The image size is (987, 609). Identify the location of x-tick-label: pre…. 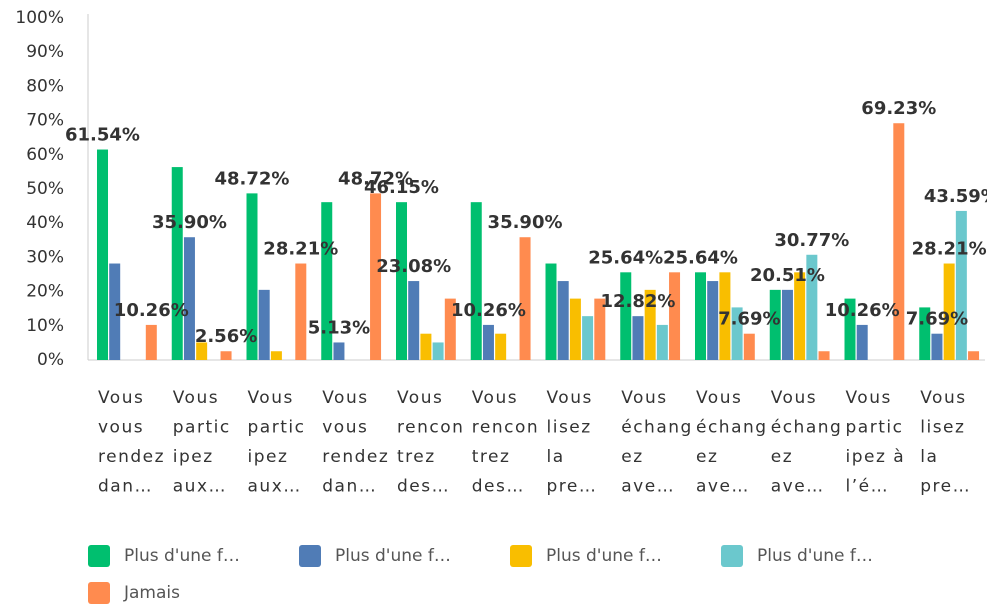
(945, 487).